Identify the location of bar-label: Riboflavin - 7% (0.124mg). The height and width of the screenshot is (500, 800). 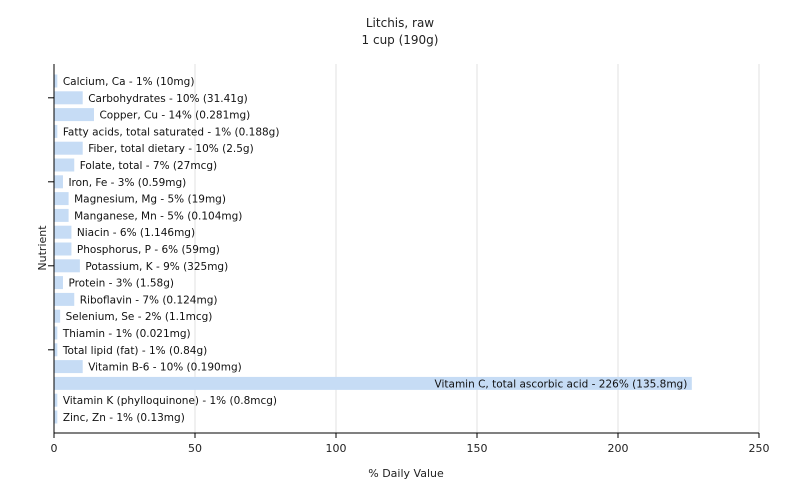
(149, 300).